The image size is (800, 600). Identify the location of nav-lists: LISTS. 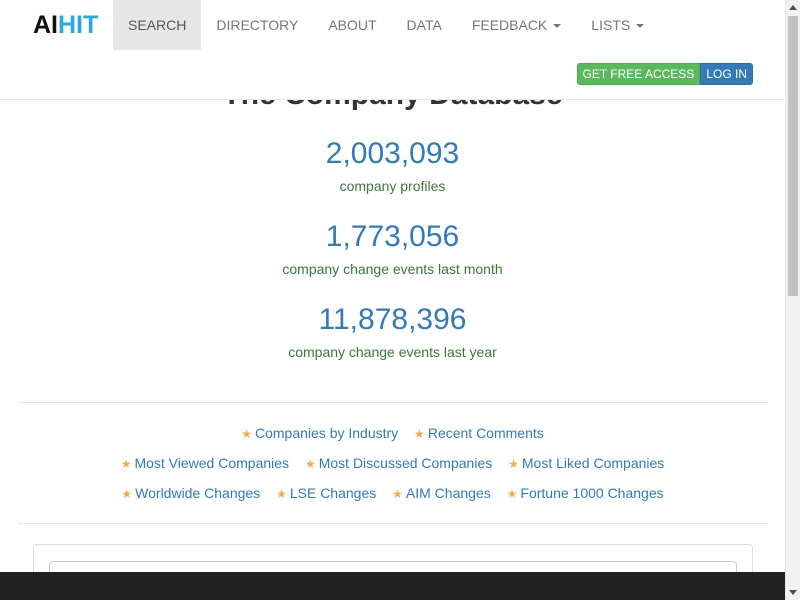
(617, 25).